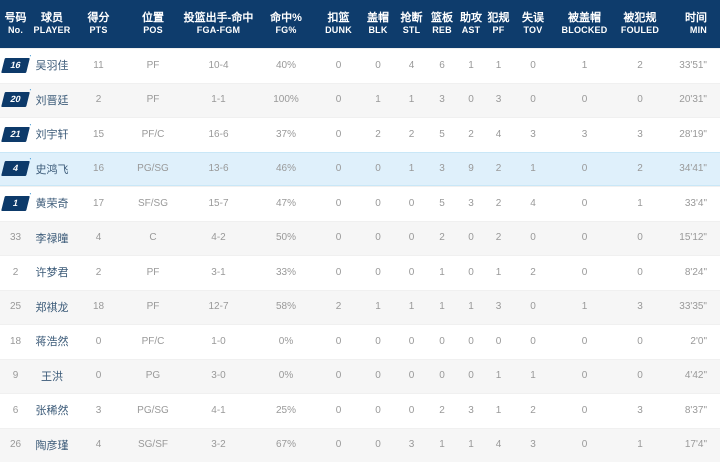  I want to click on cell-no: 6, so click(15, 410).